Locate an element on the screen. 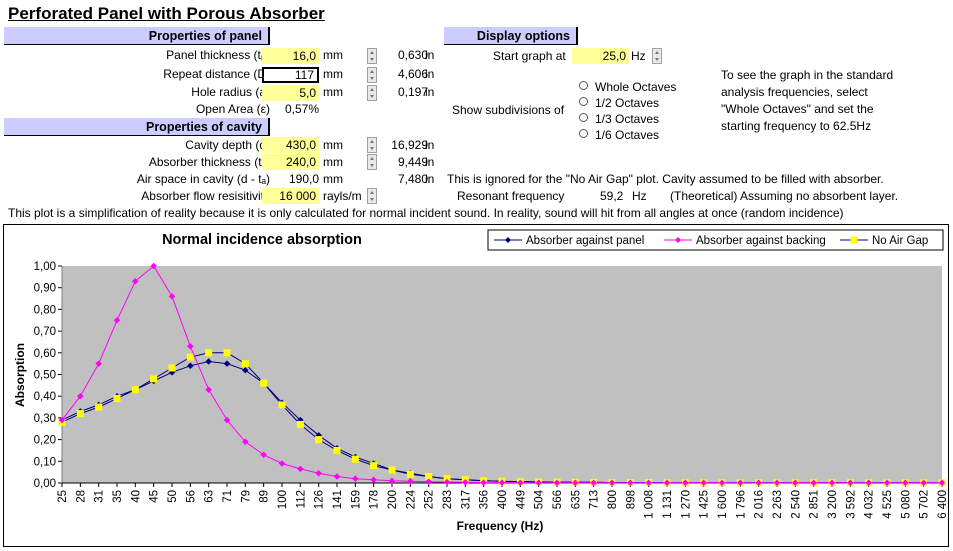 The height and width of the screenshot is (551, 953). legend-box is located at coordinates (715, 240).